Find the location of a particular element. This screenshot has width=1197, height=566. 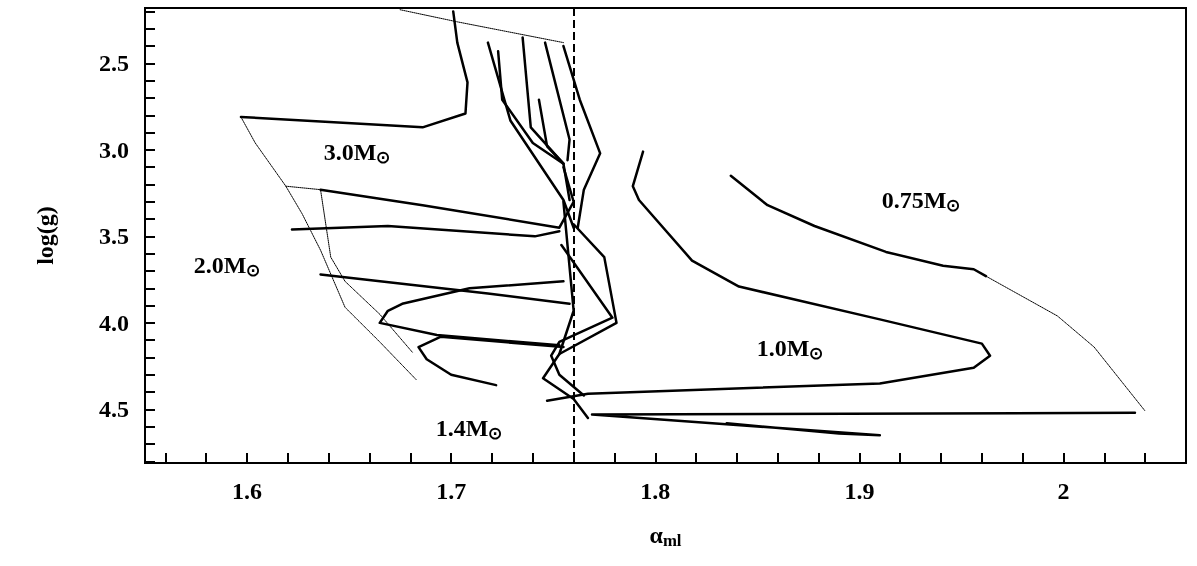

annotation: 1.0M⊙ is located at coordinates (790, 349).